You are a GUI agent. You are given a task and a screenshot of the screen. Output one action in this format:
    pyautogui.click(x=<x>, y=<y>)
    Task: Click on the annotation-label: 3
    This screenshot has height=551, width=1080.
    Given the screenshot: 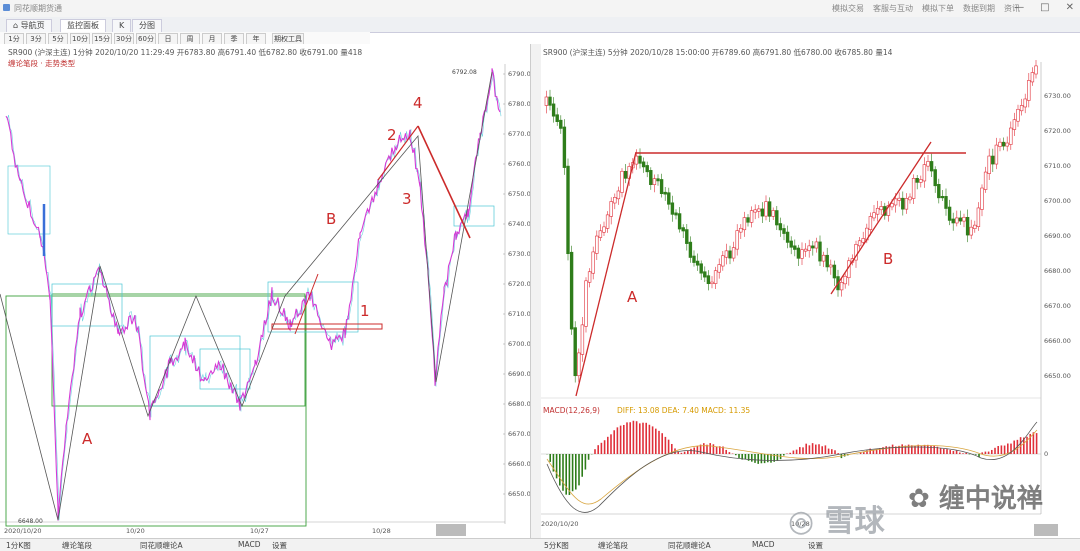 What is the action you would take?
    pyautogui.click(x=407, y=199)
    